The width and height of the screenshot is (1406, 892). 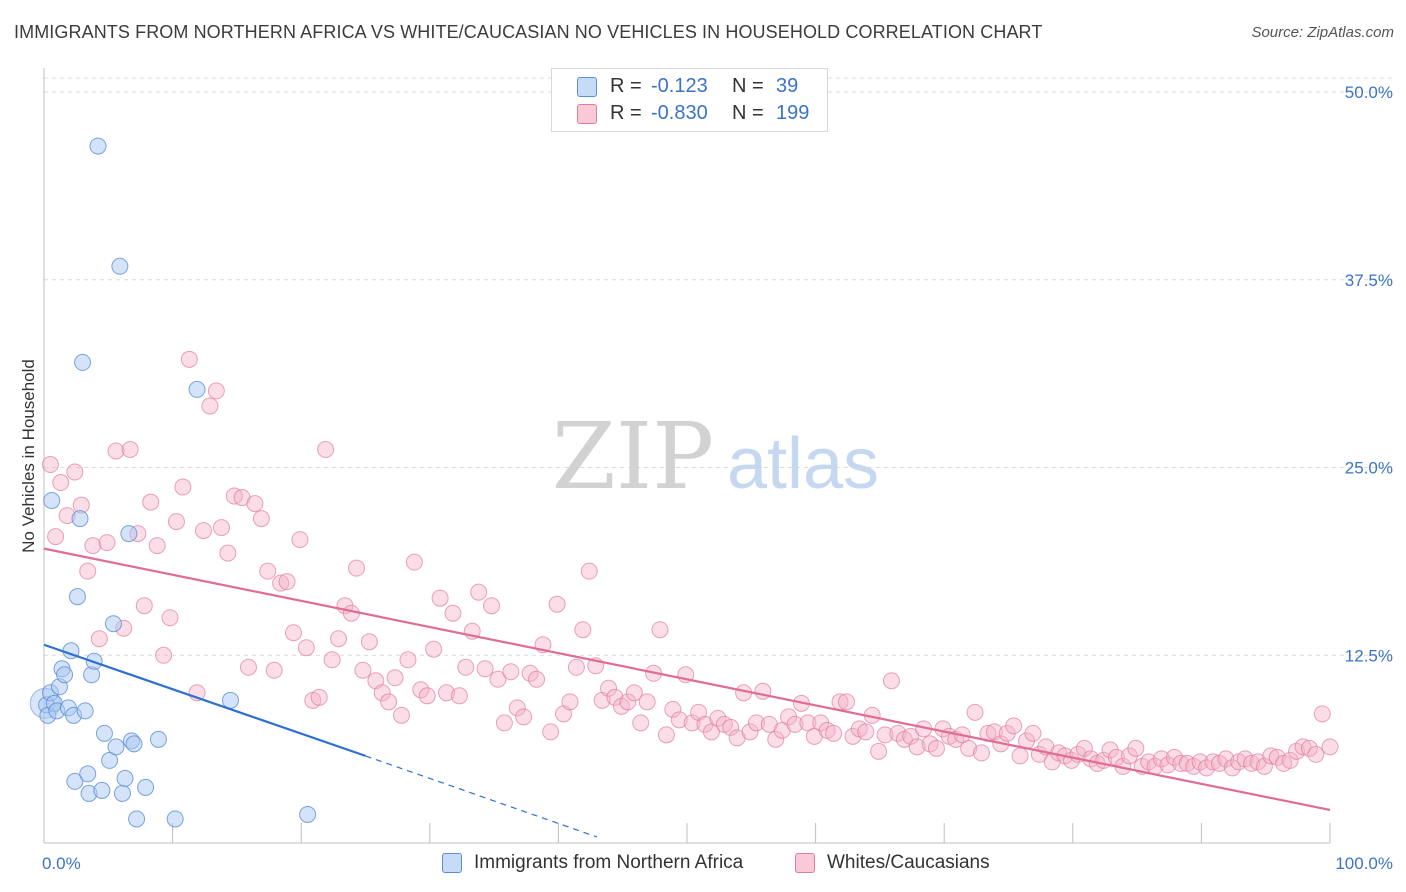 What do you see at coordinates (1364, 863) in the screenshot?
I see `x-tick-label: 100.0%` at bounding box center [1364, 863].